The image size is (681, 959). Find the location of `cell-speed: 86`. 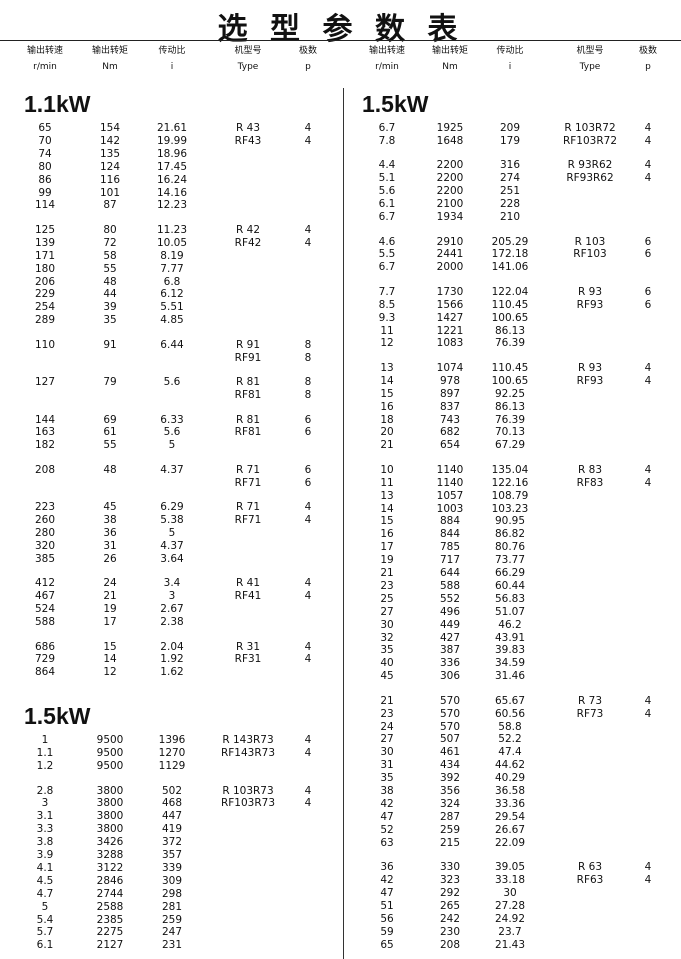

cell-speed: 86 is located at coordinates (45, 179).